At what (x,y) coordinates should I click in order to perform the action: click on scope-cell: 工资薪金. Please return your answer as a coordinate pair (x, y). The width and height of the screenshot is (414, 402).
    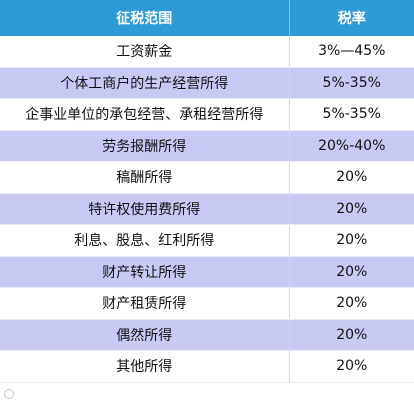
    Looking at the image, I should click on (145, 52).